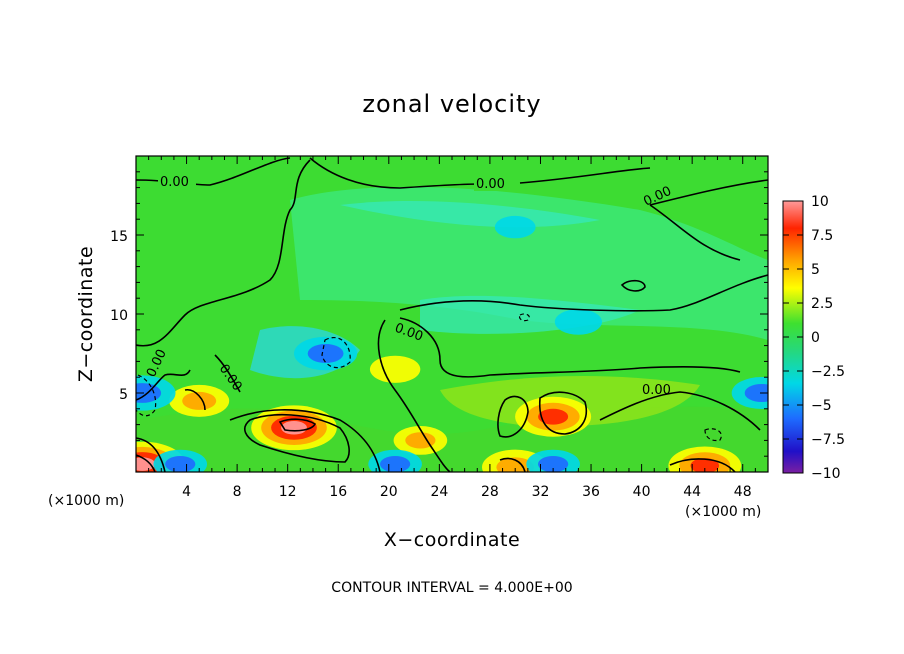 This screenshot has width=904, height=654. What do you see at coordinates (439, 492) in the screenshot?
I see `x-tick-label: 24` at bounding box center [439, 492].